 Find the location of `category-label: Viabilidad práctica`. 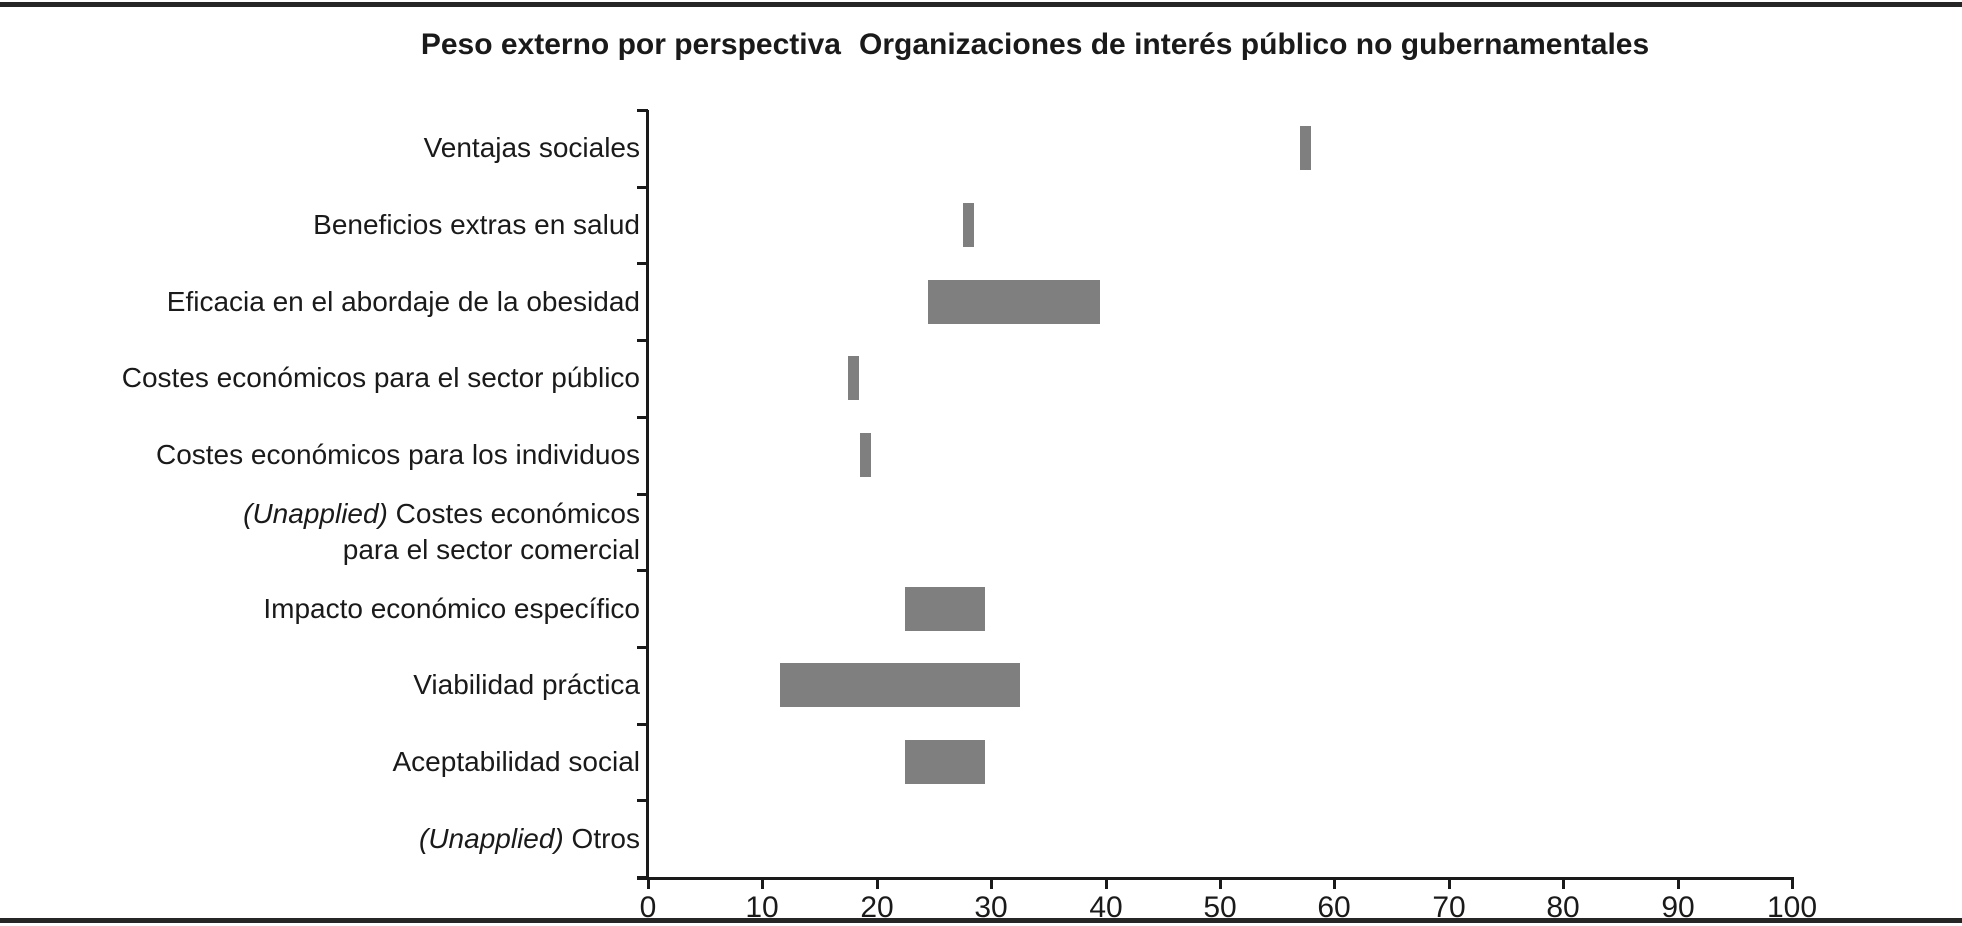

category-label: Viabilidad práctica is located at coordinates (526, 685).